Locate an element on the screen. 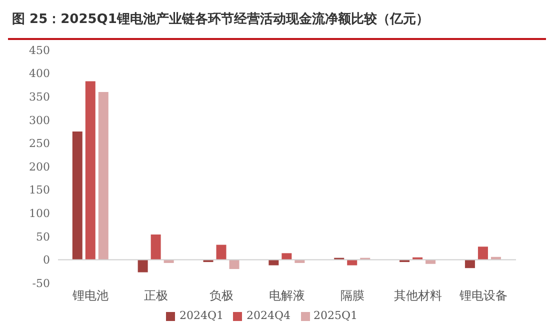 The height and width of the screenshot is (330, 554). x-tick-label: 正极 is located at coordinates (156, 295).